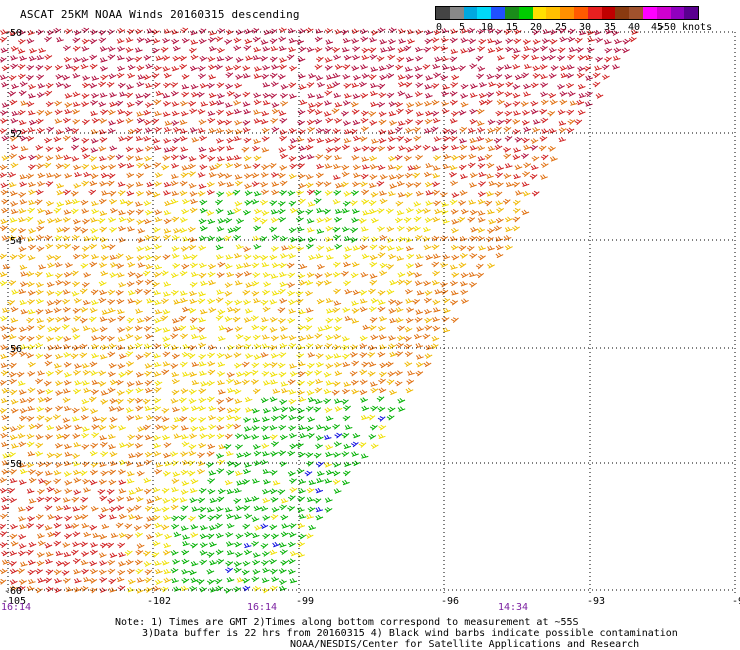  Describe the element at coordinates (594, 13) in the screenshot. I see `legend-swatch` at that location.